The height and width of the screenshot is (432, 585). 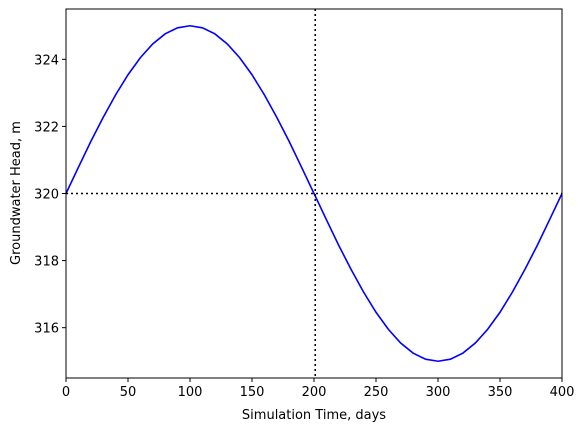 I want to click on y-tick-label: 322, so click(x=46, y=127).